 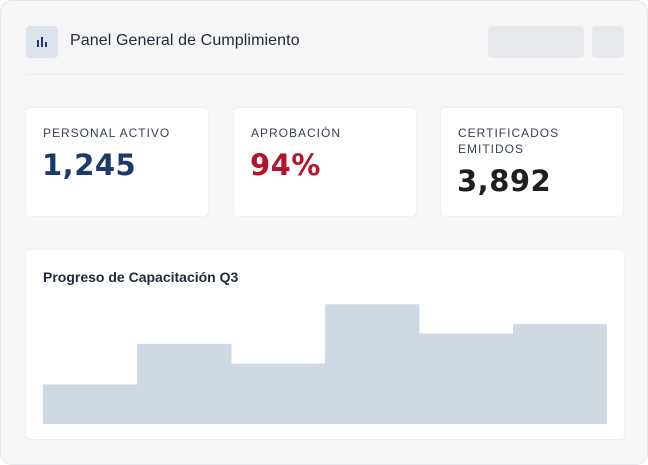 I want to click on logo, so click(x=42, y=42).